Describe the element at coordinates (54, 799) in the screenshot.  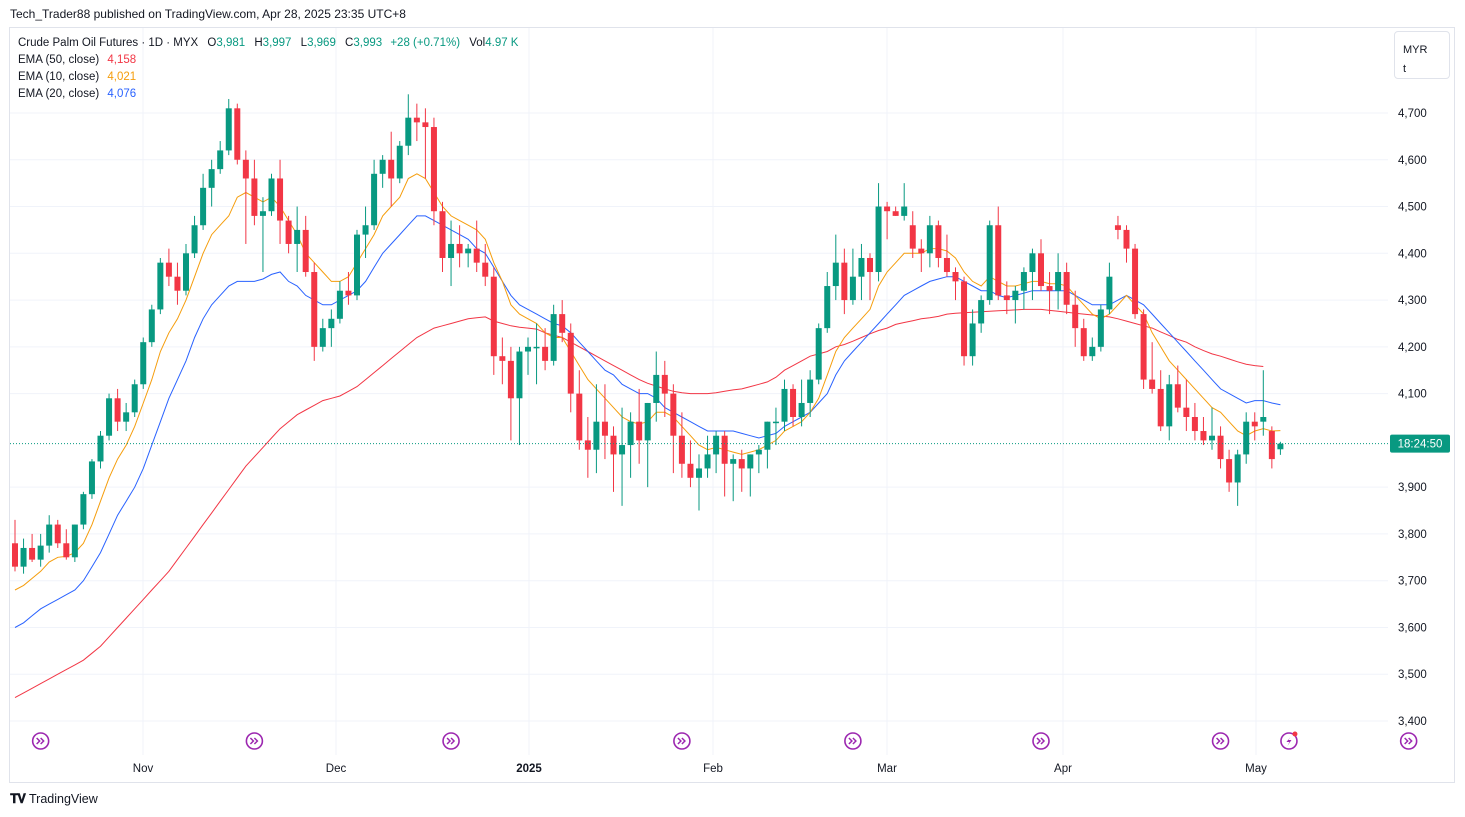
I see `footer-brand: 𝐓𝐕 TradingView` at that location.